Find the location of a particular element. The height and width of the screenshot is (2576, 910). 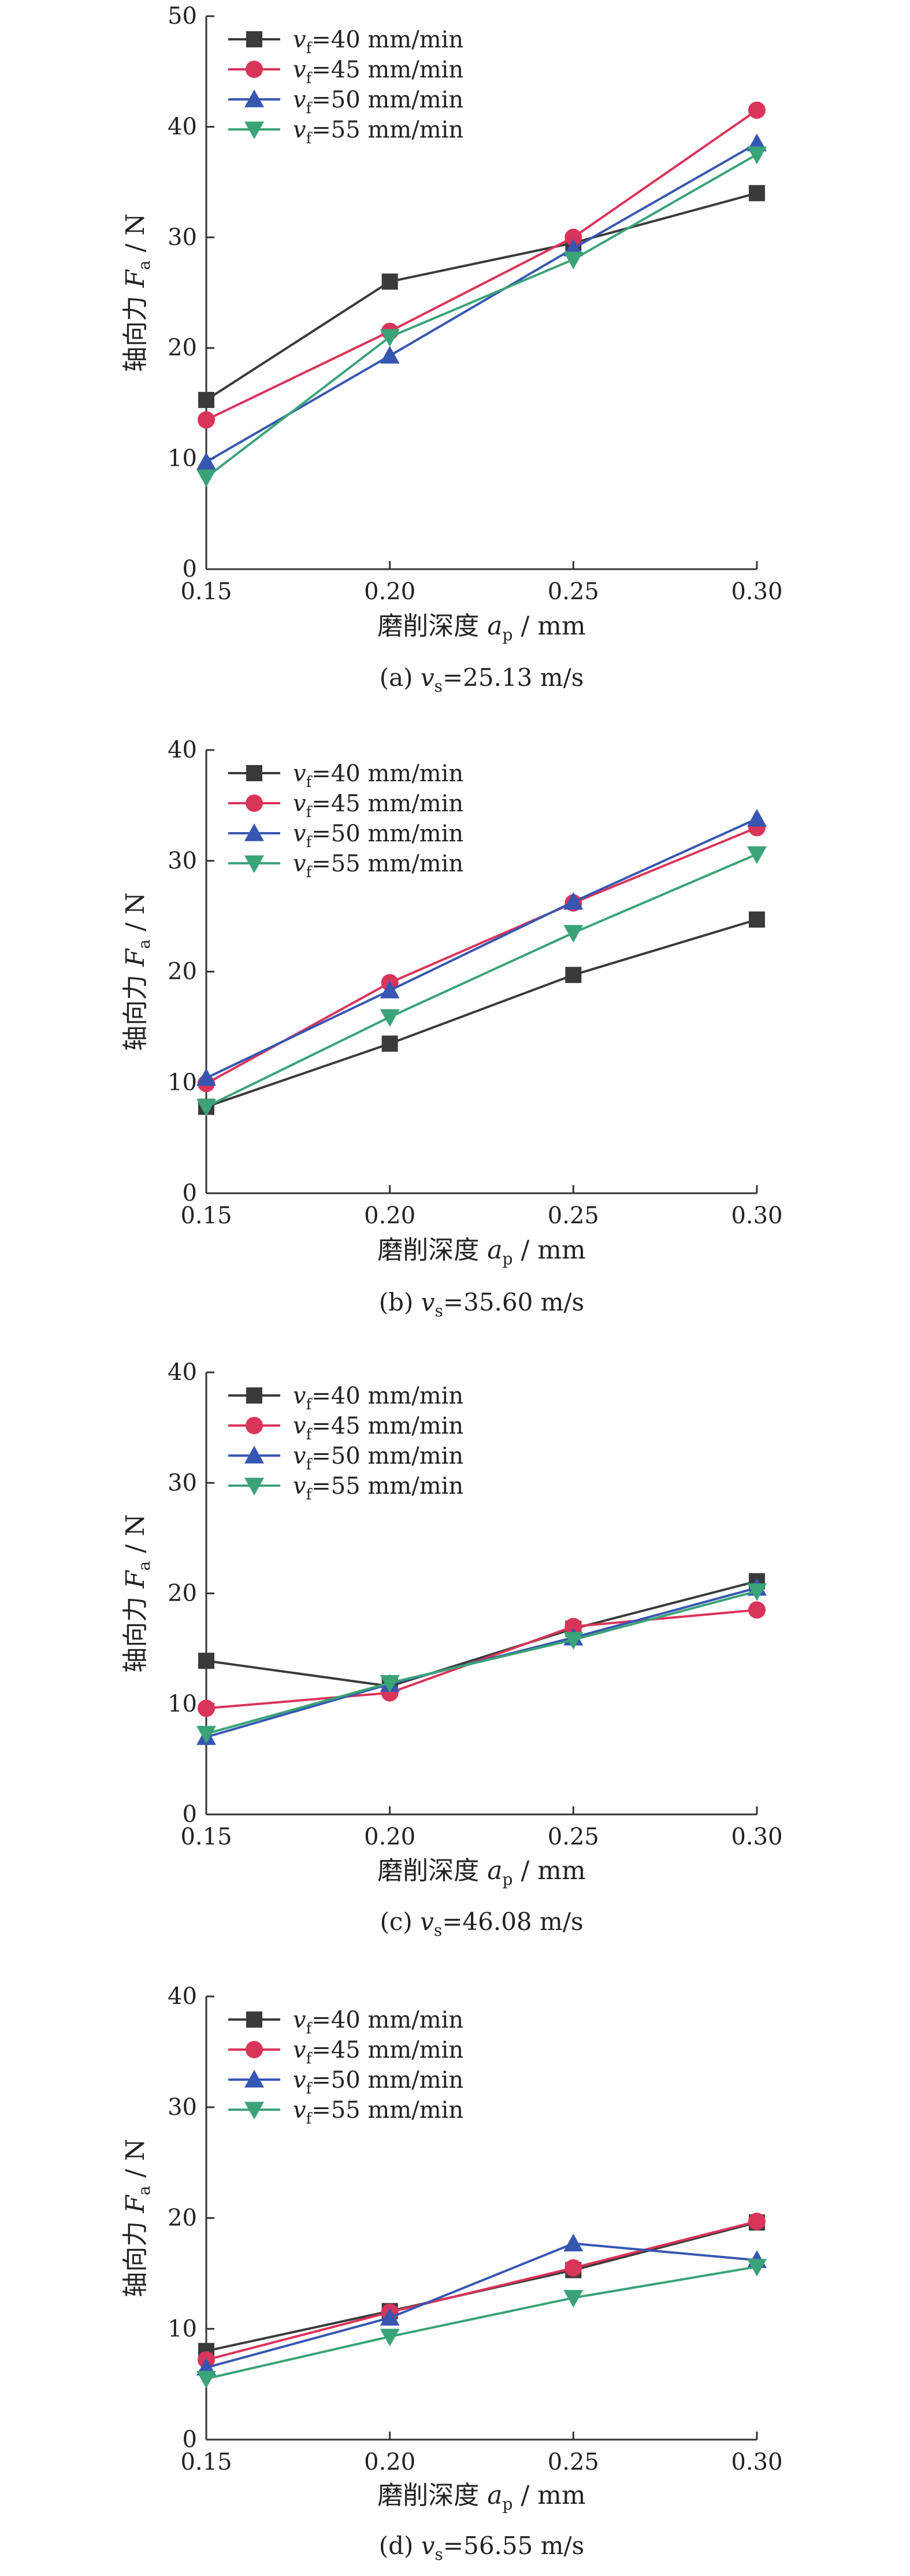

y-axis-title-text: 轴向力 is located at coordinates (135, 1630).